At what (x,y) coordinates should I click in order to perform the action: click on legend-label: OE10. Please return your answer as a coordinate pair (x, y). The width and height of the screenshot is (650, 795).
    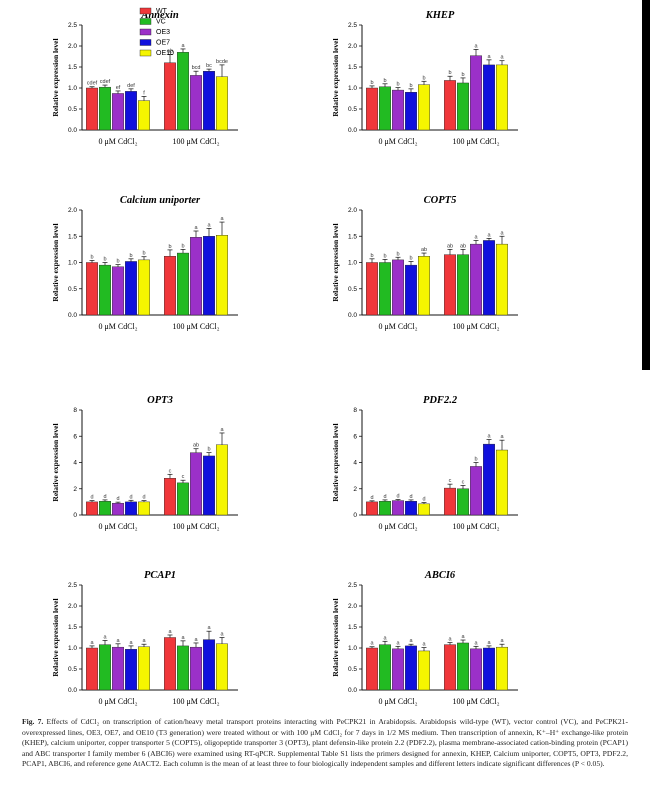
    Looking at the image, I should click on (165, 53).